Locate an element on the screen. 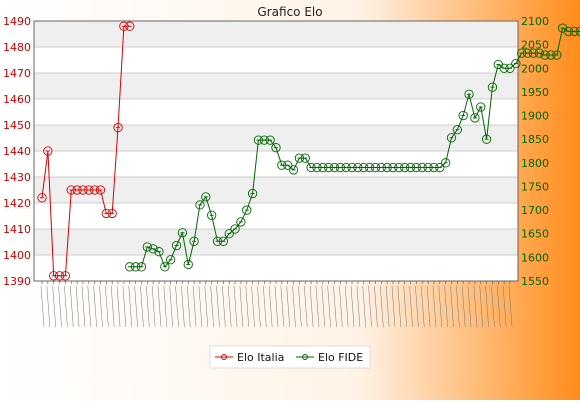 Image resolution: width=580 pixels, height=404 pixels. y-left-tick-label: 1420 is located at coordinates (17, 203).